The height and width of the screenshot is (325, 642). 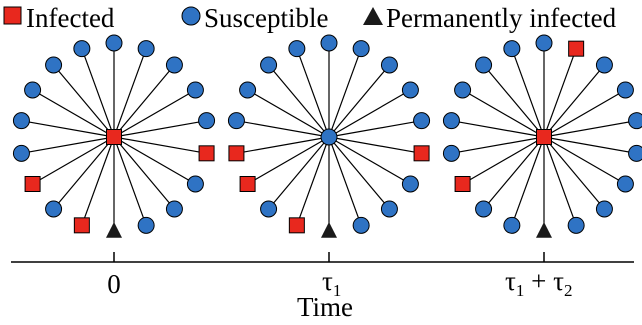 What do you see at coordinates (12, 15) in the screenshot?
I see `legend-infected-marker` at bounding box center [12, 15].